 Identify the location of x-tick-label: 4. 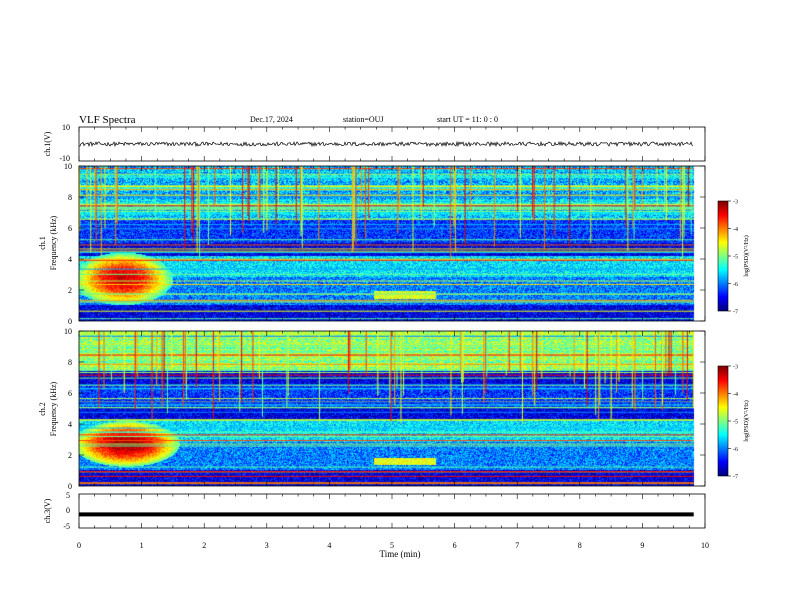
(329, 545).